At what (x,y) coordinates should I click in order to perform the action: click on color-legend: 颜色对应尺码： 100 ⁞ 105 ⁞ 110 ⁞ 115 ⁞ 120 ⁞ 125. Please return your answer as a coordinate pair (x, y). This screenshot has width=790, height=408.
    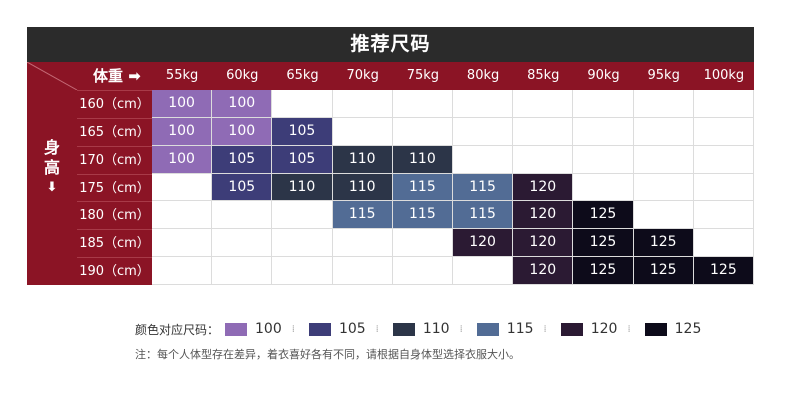
    Looking at the image, I should click on (425, 329).